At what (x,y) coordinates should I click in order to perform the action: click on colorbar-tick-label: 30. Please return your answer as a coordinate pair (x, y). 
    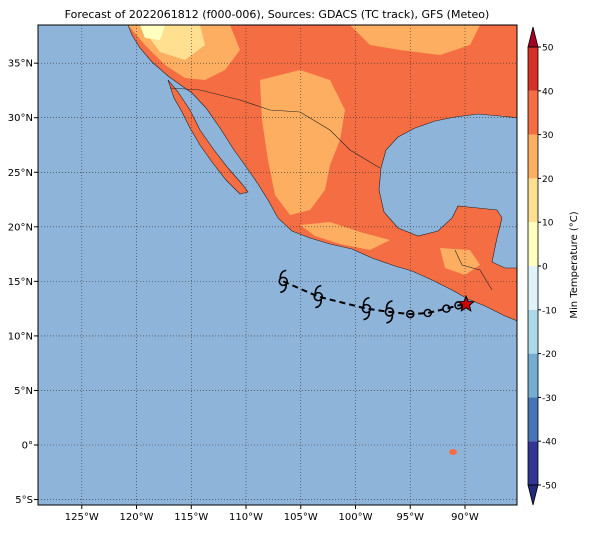
    Looking at the image, I should click on (548, 136).